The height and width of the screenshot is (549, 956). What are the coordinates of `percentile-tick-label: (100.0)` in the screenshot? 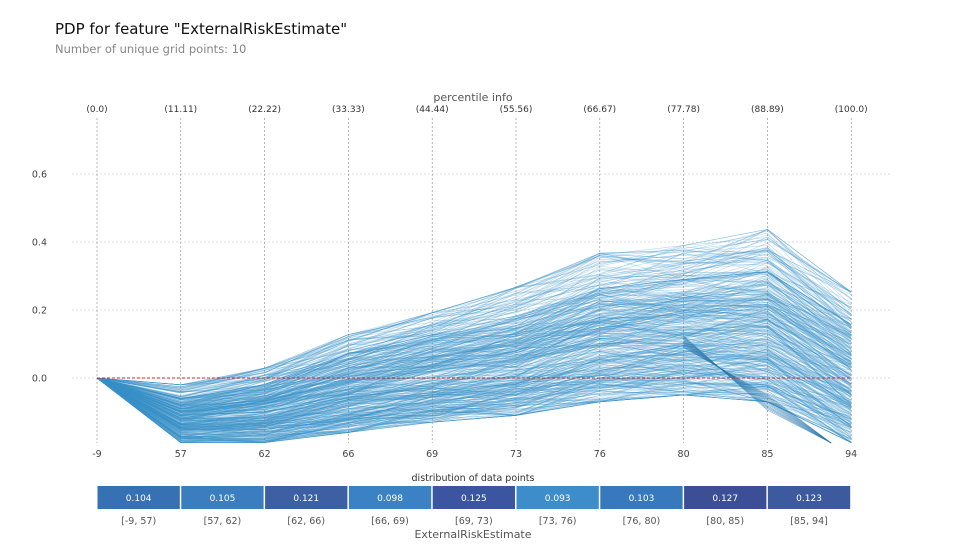 It's located at (851, 110).